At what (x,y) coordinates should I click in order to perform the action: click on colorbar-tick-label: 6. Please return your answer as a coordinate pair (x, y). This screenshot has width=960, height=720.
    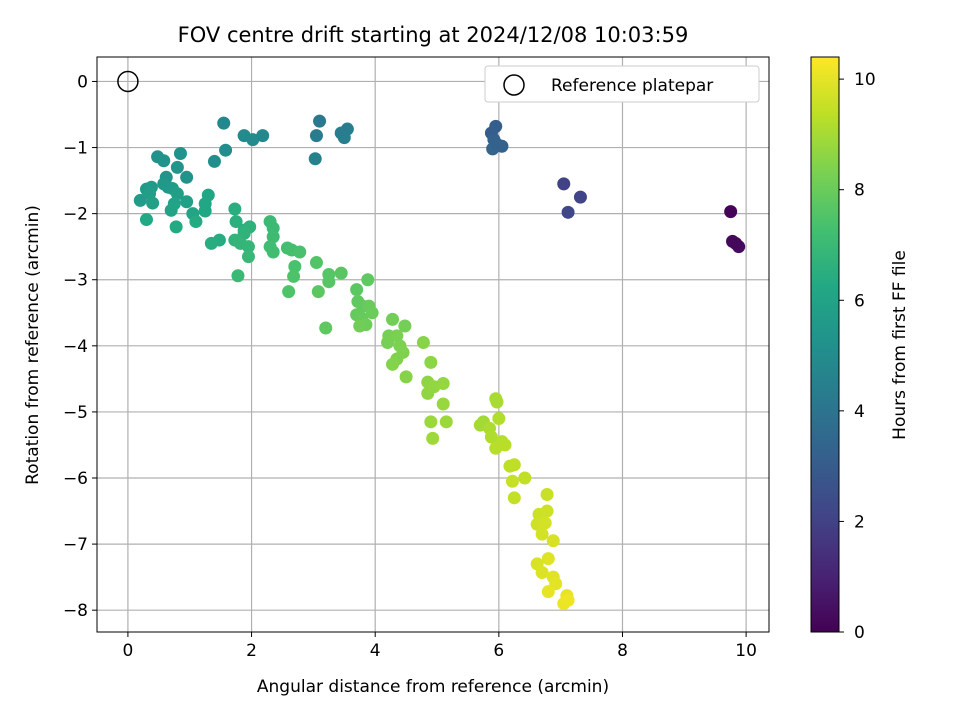
    Looking at the image, I should click on (859, 301).